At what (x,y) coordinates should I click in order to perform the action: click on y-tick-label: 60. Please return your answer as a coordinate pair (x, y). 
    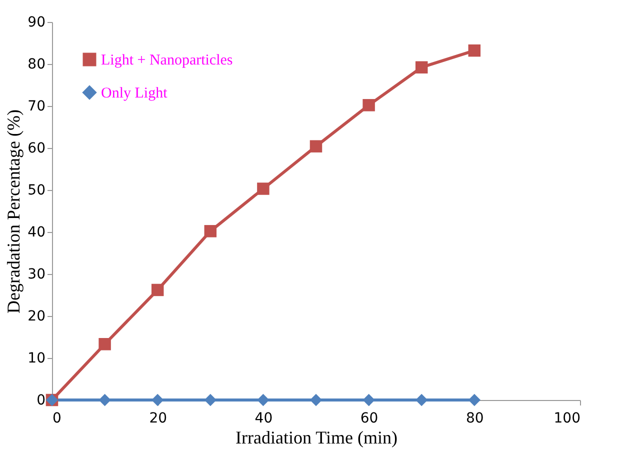
    Looking at the image, I should click on (37, 148).